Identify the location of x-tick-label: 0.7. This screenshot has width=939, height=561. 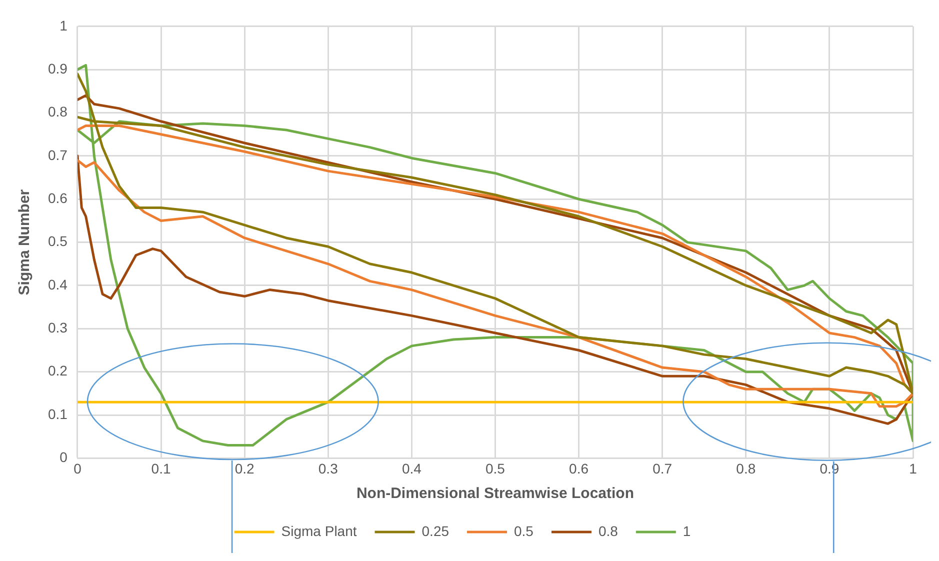
(662, 468).